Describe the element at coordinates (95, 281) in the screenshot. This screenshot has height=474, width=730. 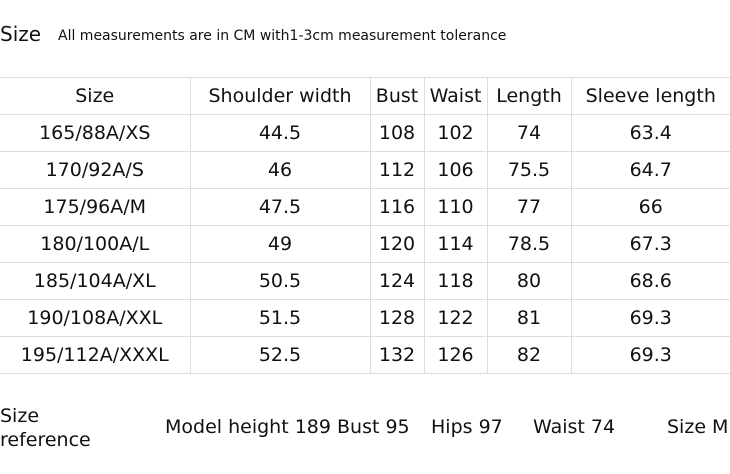
I see `table-cell: 185/104A/XL` at that location.